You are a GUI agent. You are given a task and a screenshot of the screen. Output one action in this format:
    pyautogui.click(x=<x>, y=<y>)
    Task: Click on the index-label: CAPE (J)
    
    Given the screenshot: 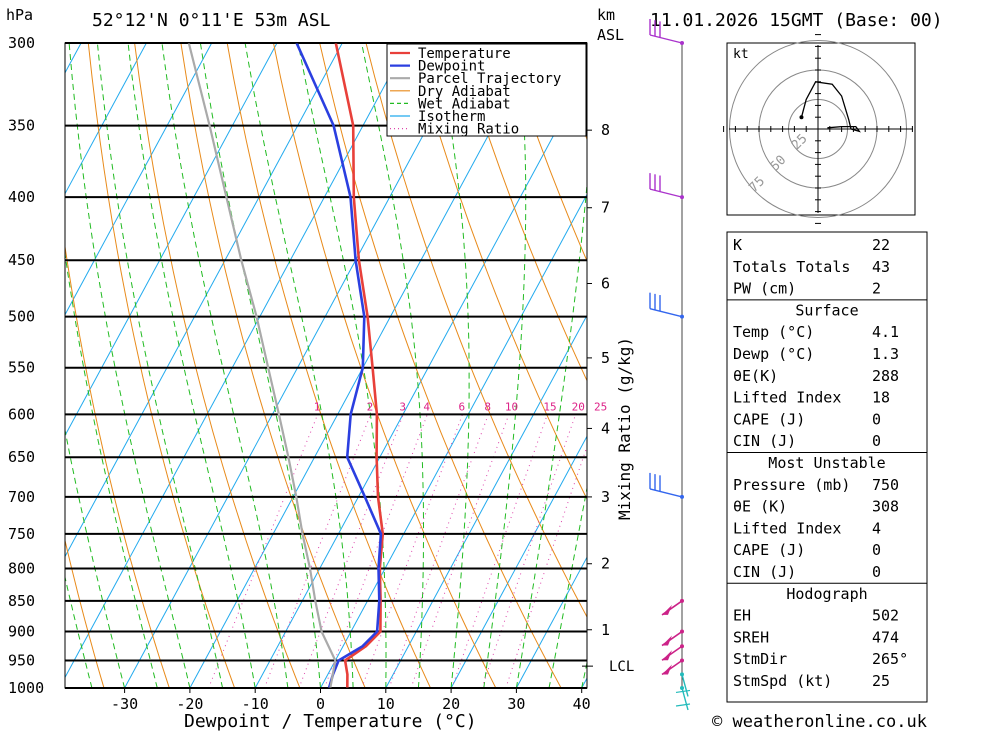 What is the action you would take?
    pyautogui.click(x=769, y=550)
    